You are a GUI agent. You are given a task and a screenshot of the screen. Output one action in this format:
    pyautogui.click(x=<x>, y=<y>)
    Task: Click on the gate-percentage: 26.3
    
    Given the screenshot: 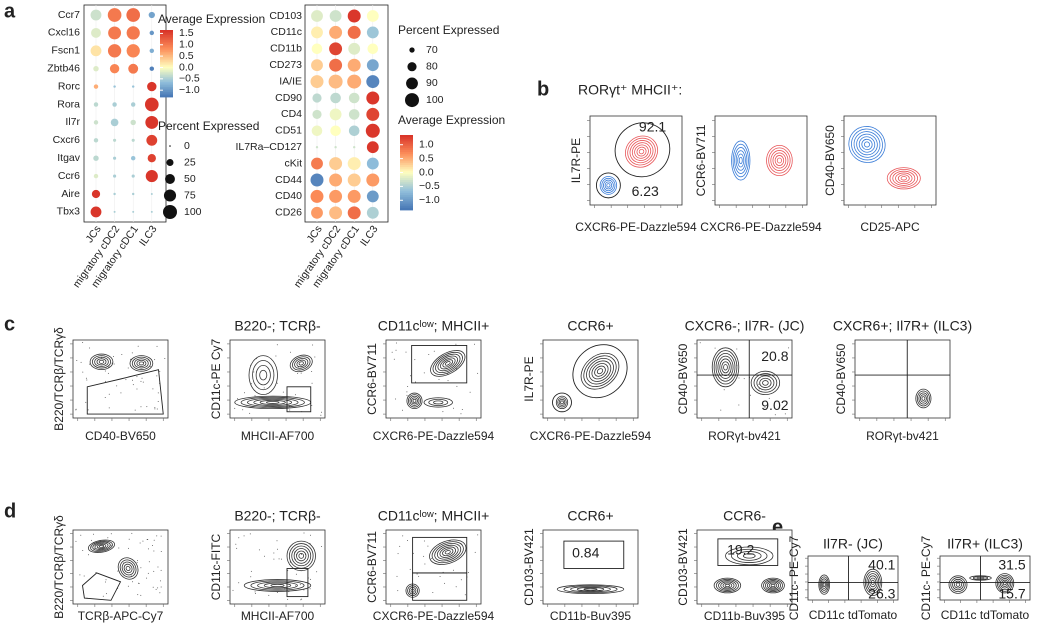 What is the action you would take?
    pyautogui.click(x=881, y=593)
    